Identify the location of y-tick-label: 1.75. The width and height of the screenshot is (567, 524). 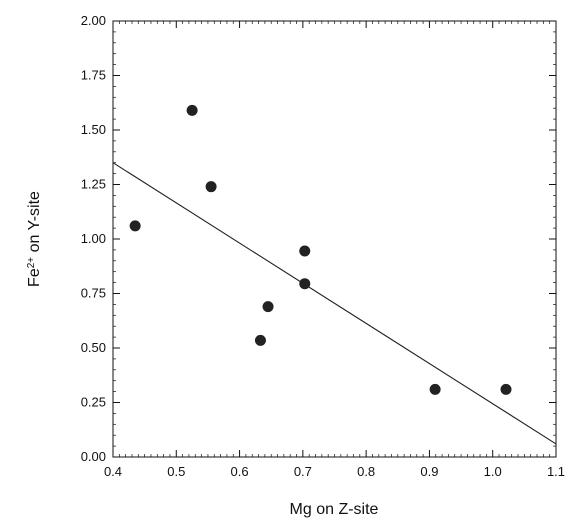
(93, 75).